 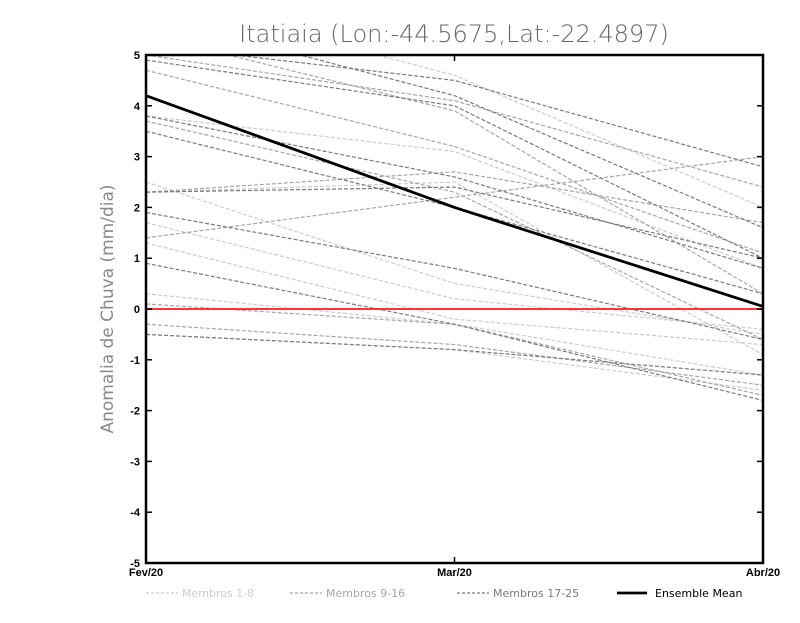 What do you see at coordinates (137, 56) in the screenshot?
I see `y-tick-label: 5` at bounding box center [137, 56].